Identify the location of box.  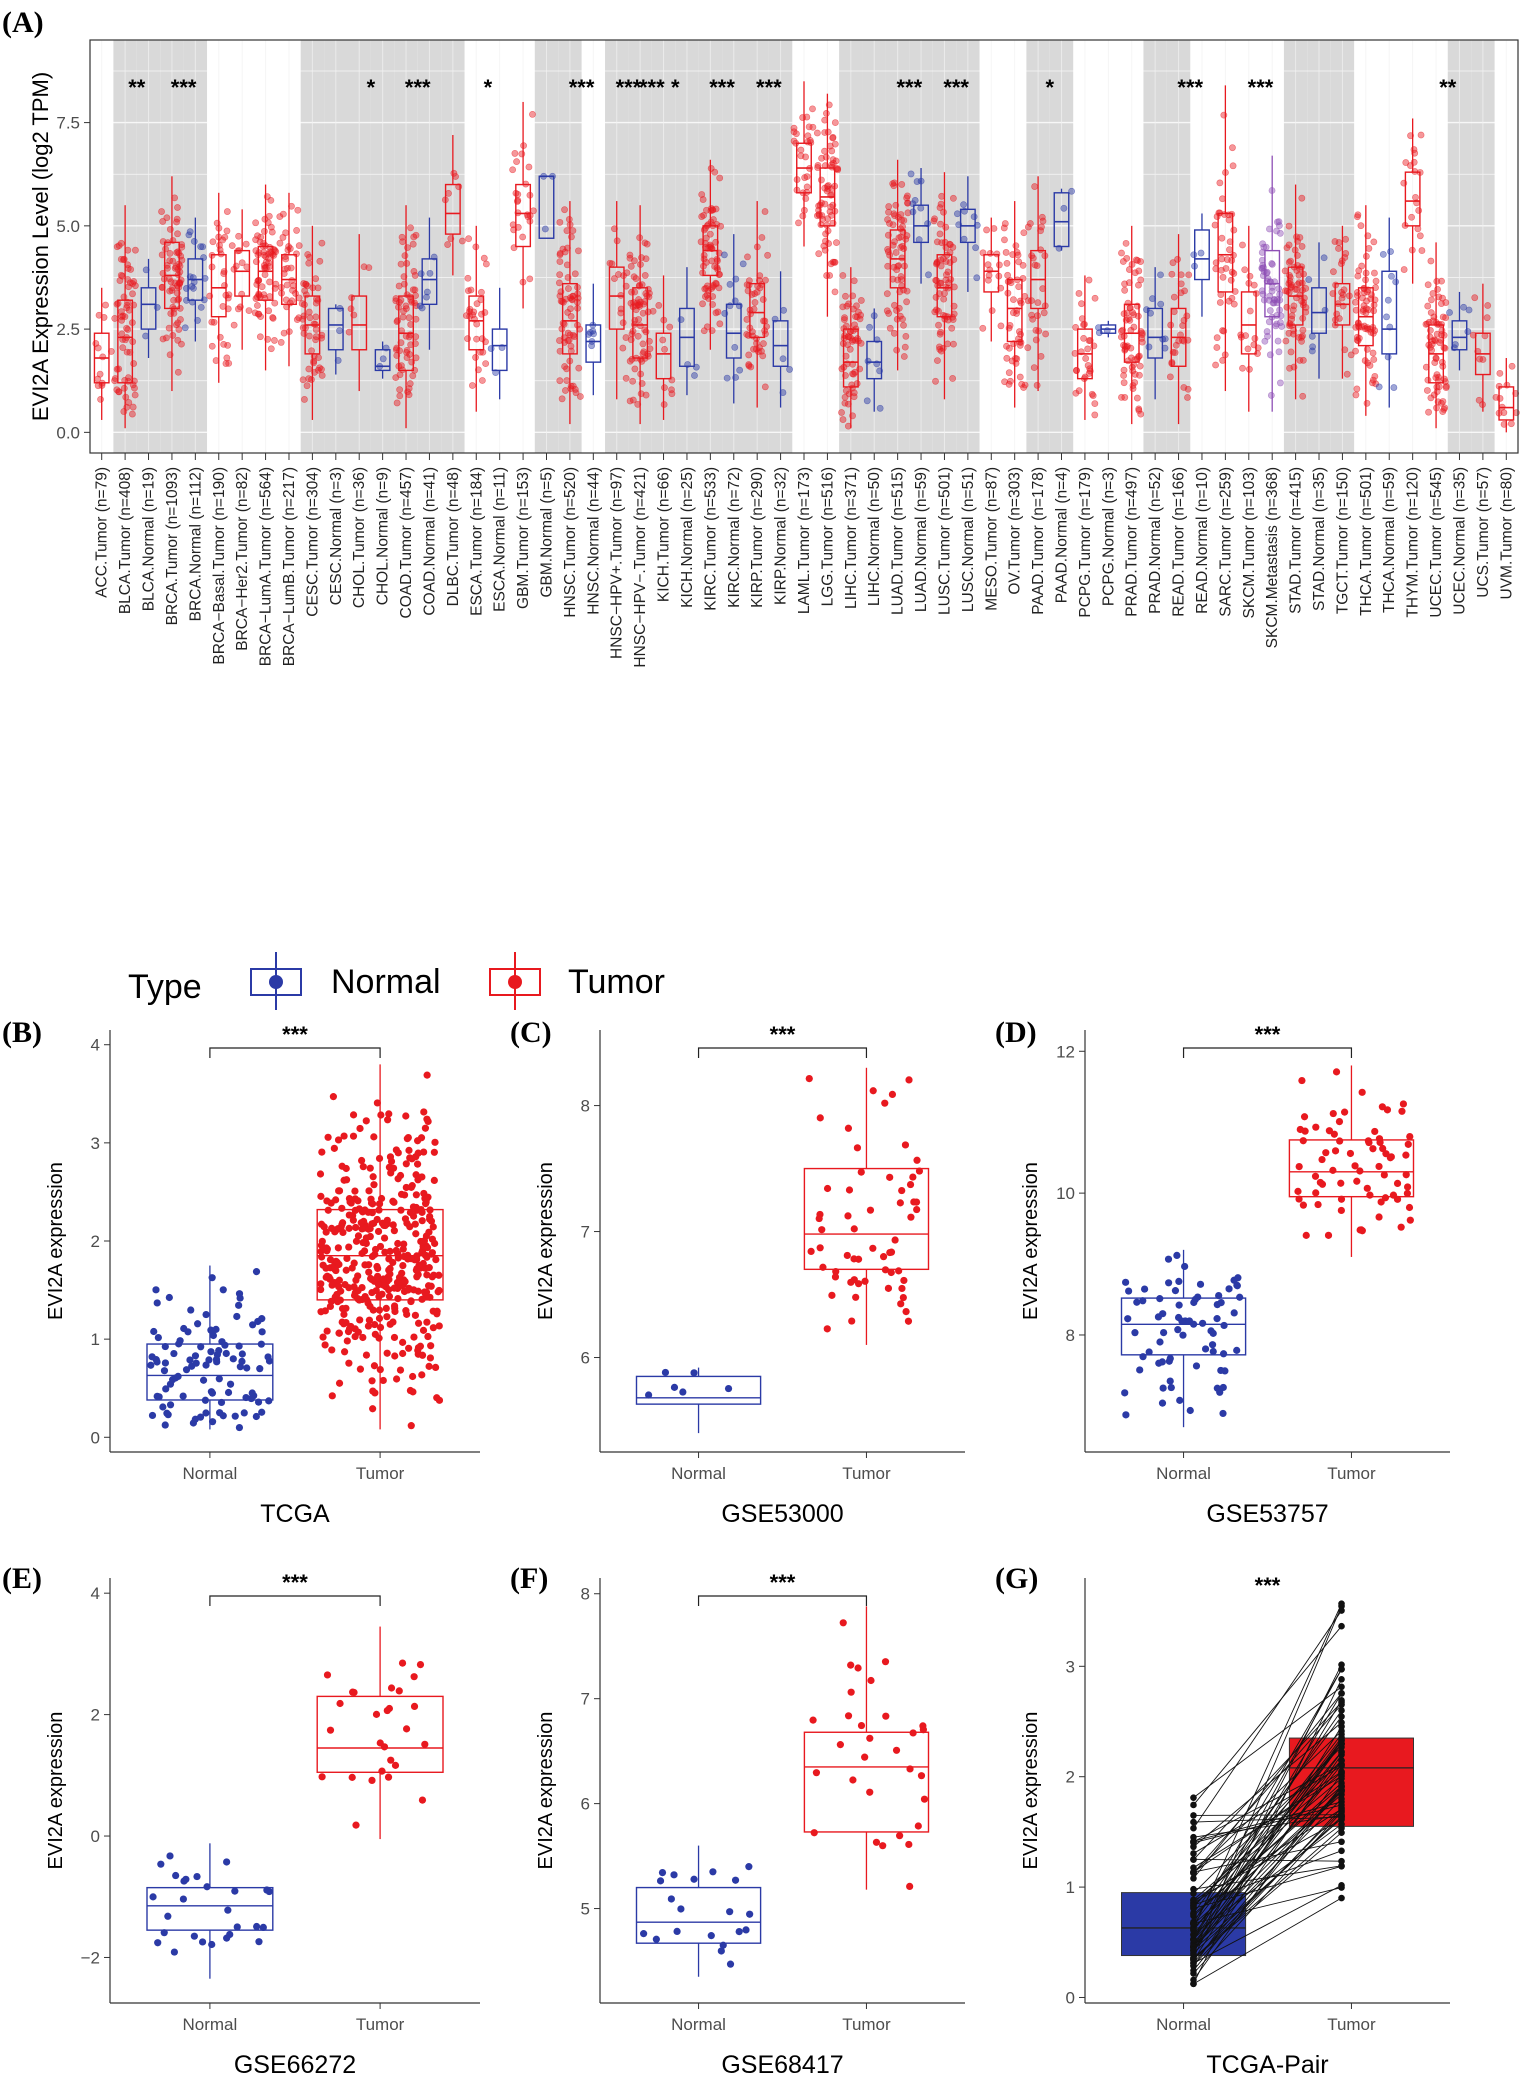
(1061, 220).